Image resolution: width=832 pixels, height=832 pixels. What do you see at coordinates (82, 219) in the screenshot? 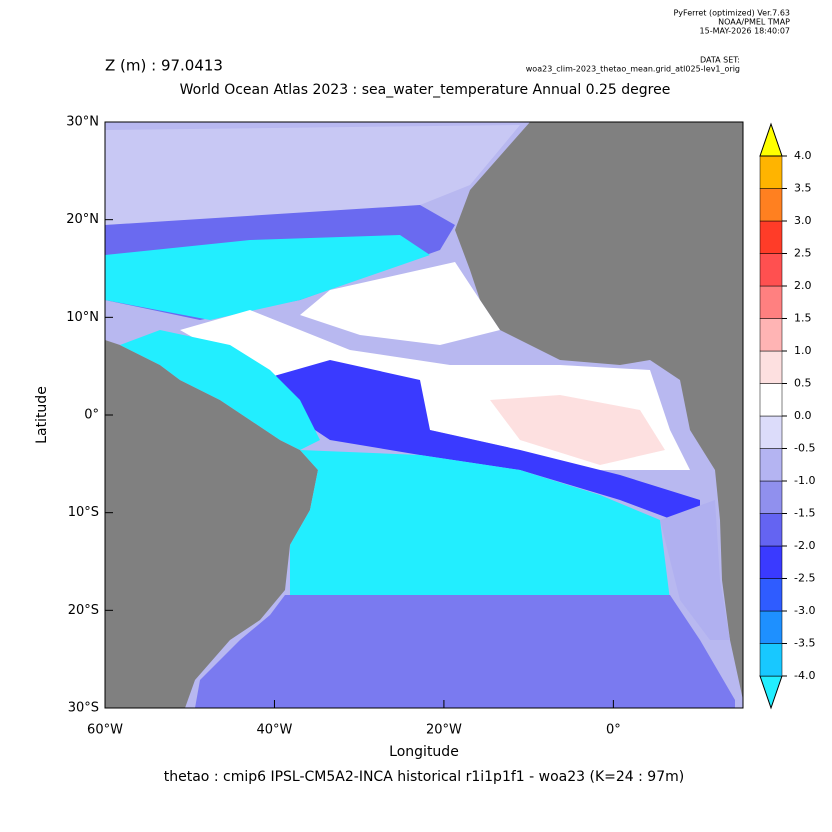
I see `y-tick-label: 20°N` at bounding box center [82, 219].